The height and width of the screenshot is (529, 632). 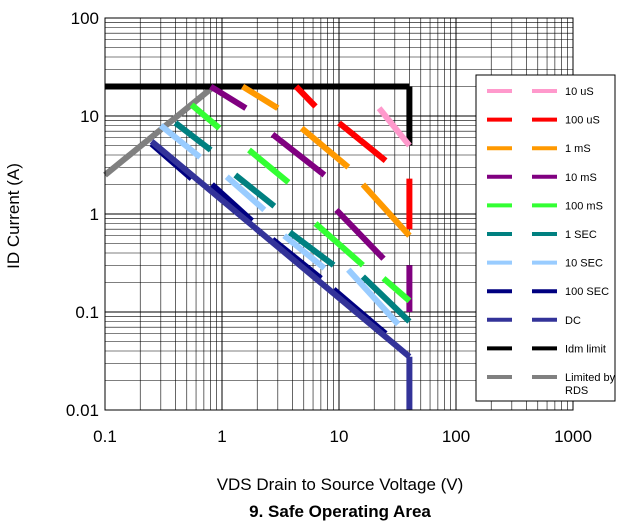 What do you see at coordinates (340, 484) in the screenshot?
I see `x-axis-title: VDS Drain to Source Voltage (V)` at bounding box center [340, 484].